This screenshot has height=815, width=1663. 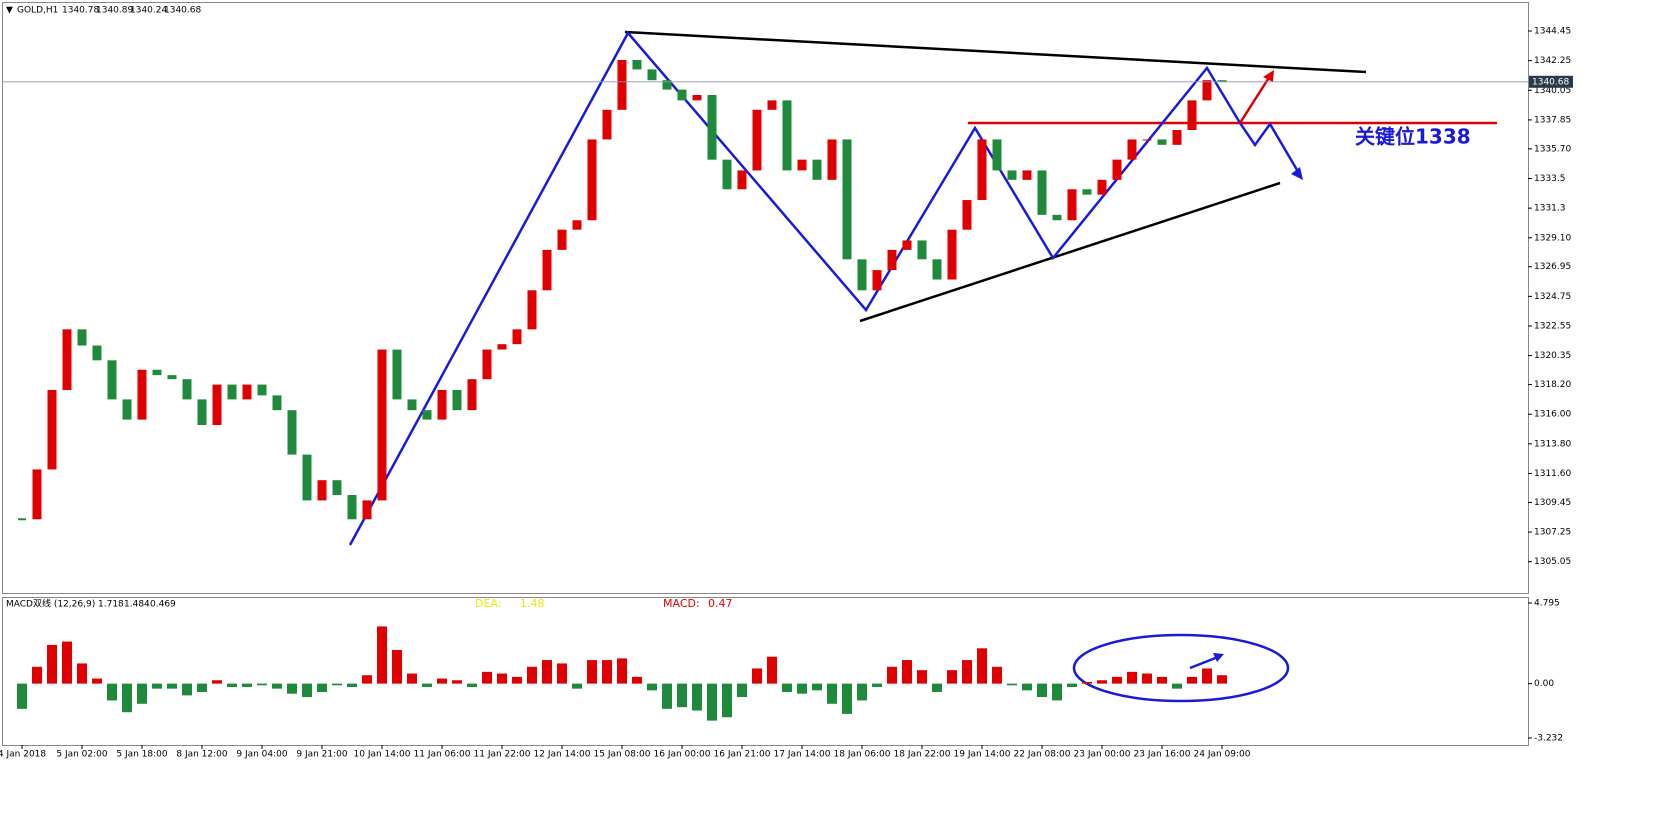 What do you see at coordinates (1102, 755) in the screenshot?
I see `x-tick-label: 23 Jan 00:00` at bounding box center [1102, 755].